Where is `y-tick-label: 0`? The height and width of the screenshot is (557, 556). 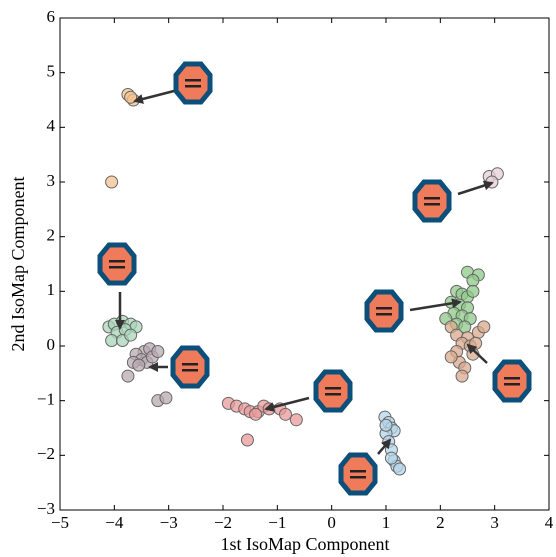
y-tick-label: 0 is located at coordinates (51, 344).